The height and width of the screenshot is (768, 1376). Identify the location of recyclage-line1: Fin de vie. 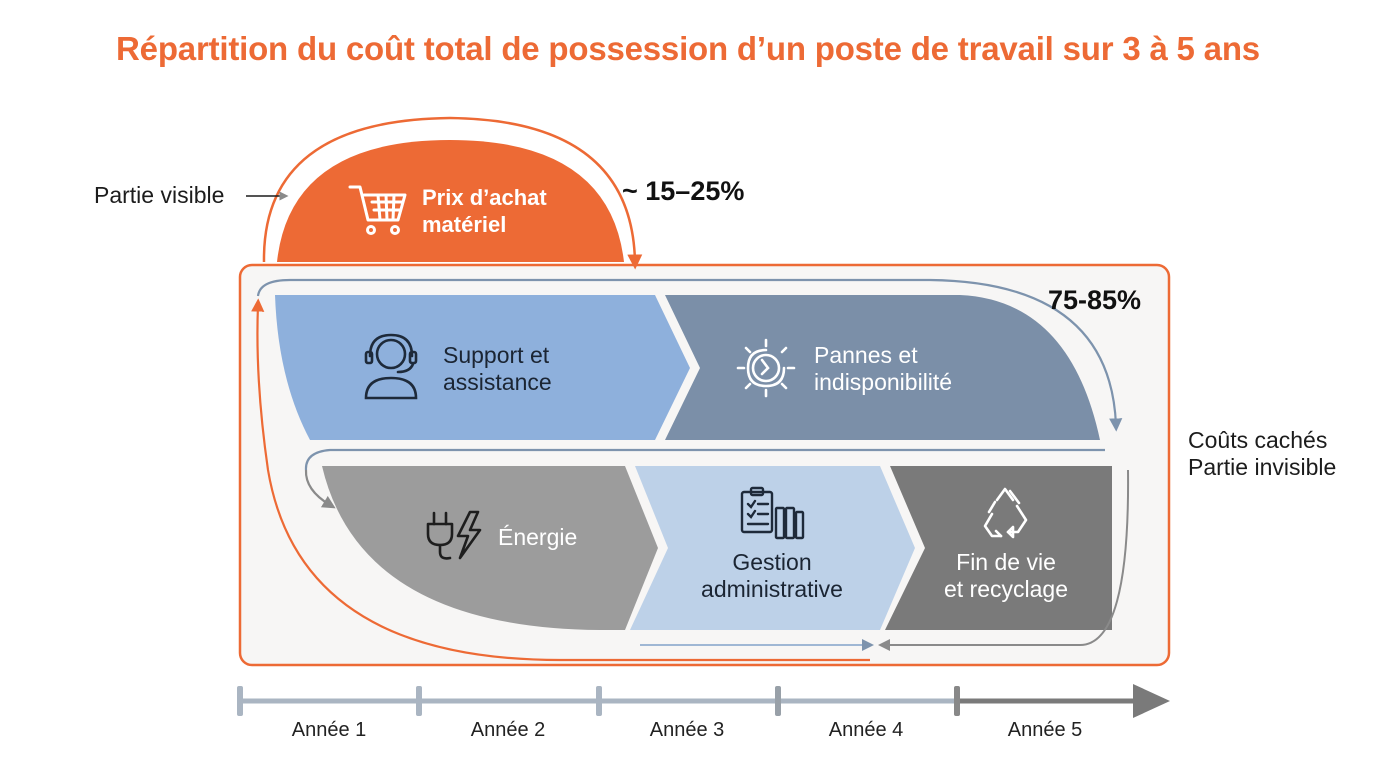
(1006, 562).